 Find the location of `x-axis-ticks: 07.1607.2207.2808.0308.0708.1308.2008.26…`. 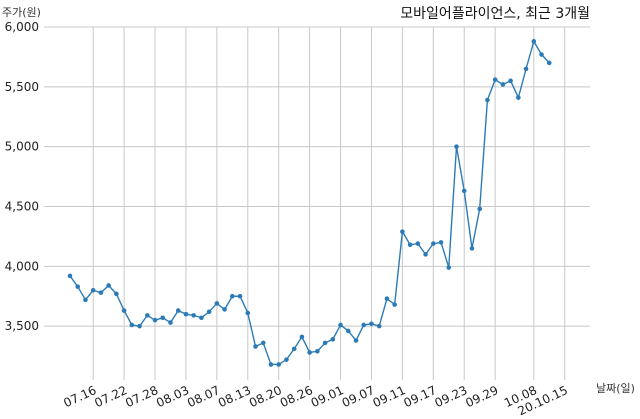

x-axis-ticks: 07.1607.2207.2808.0308.0708.1308.2008.26… is located at coordinates (315, 400).